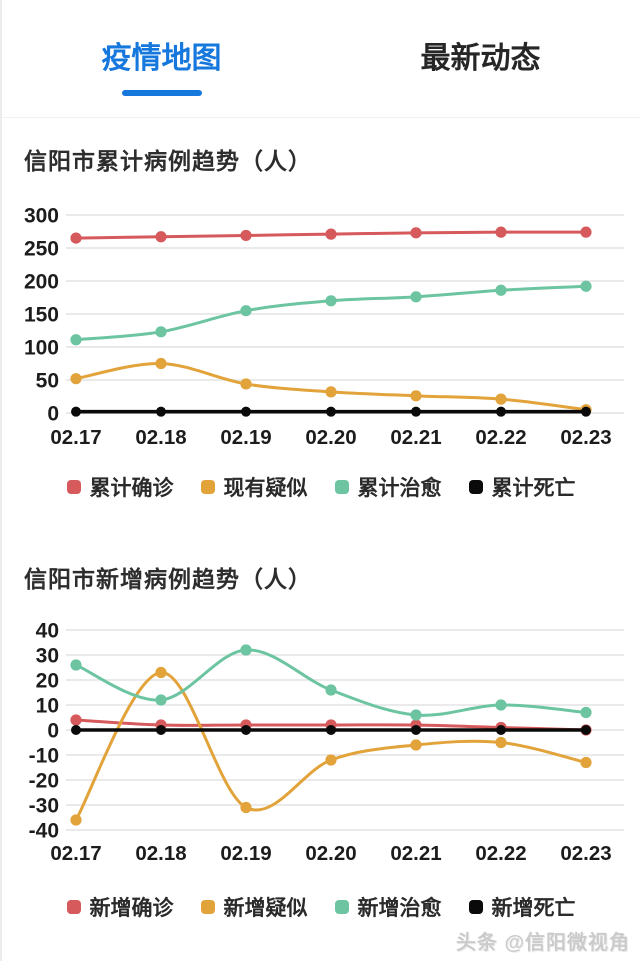 The height and width of the screenshot is (961, 640). I want to click on legend-item: 新增疑似, so click(254, 907).